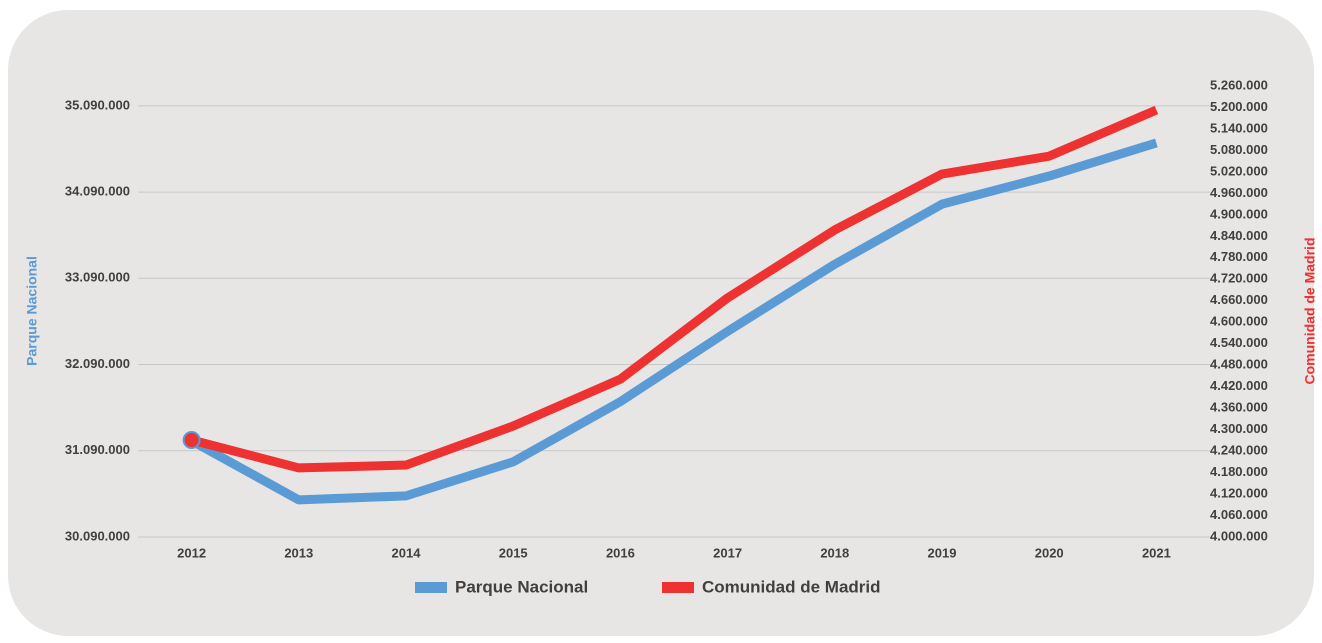 The image size is (1322, 643). Describe the element at coordinates (1239, 106) in the screenshot. I see `y2-tick-label: 5.200.000` at that location.